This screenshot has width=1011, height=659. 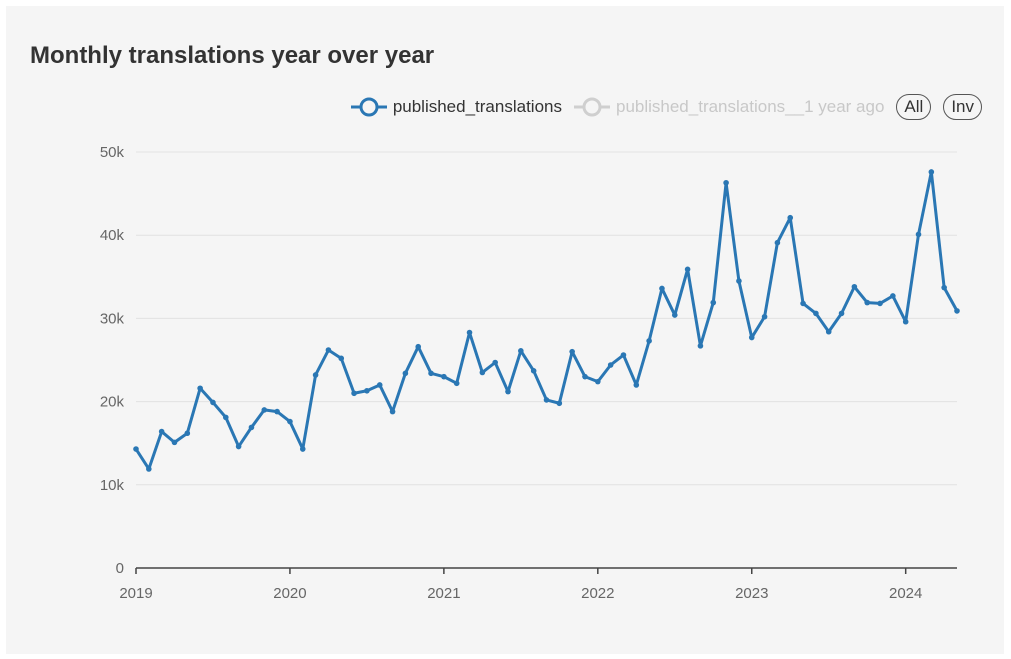 I want to click on legend-item-published-translations-1-year-ago: published_translations__1 year ago, so click(x=729, y=107).